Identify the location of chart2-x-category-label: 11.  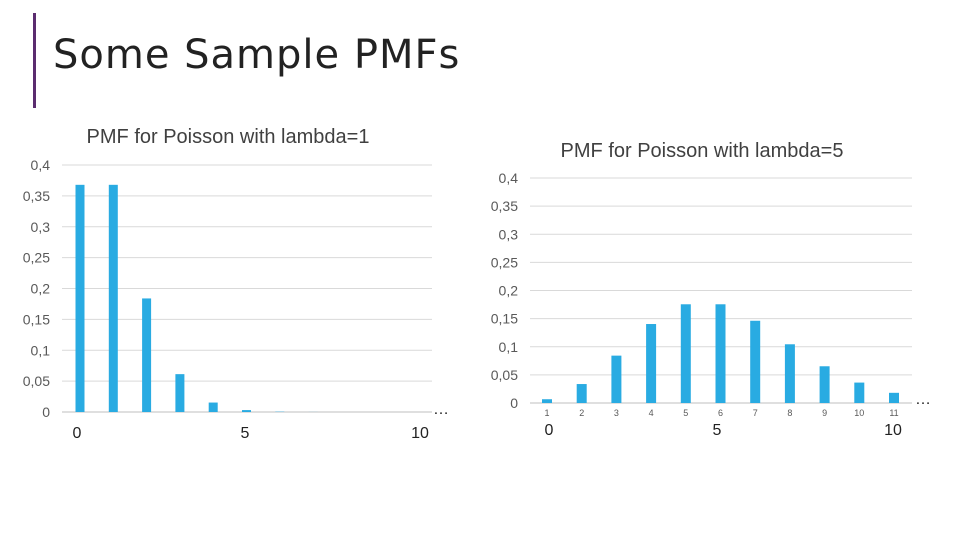
(893, 413).